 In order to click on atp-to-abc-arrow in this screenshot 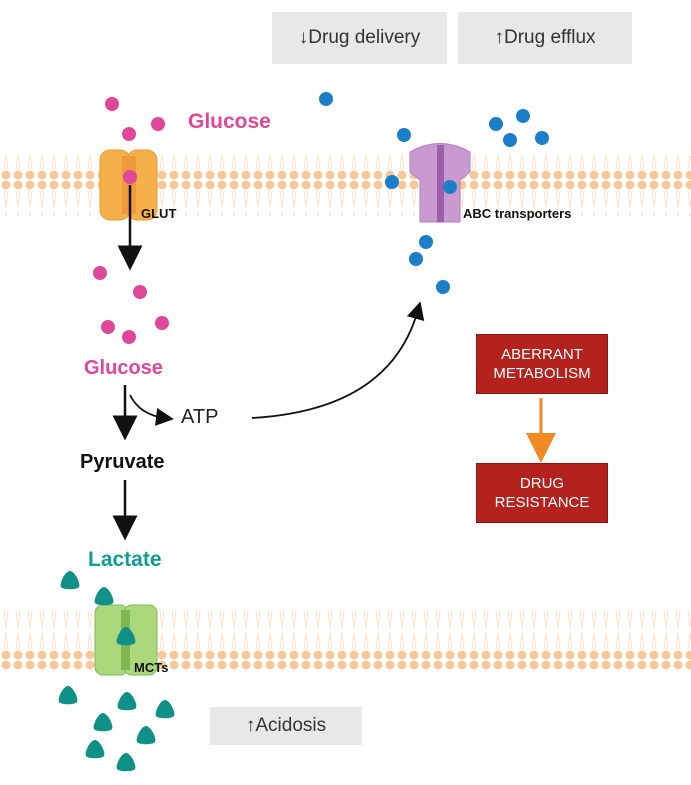, I will do `click(338, 360)`.